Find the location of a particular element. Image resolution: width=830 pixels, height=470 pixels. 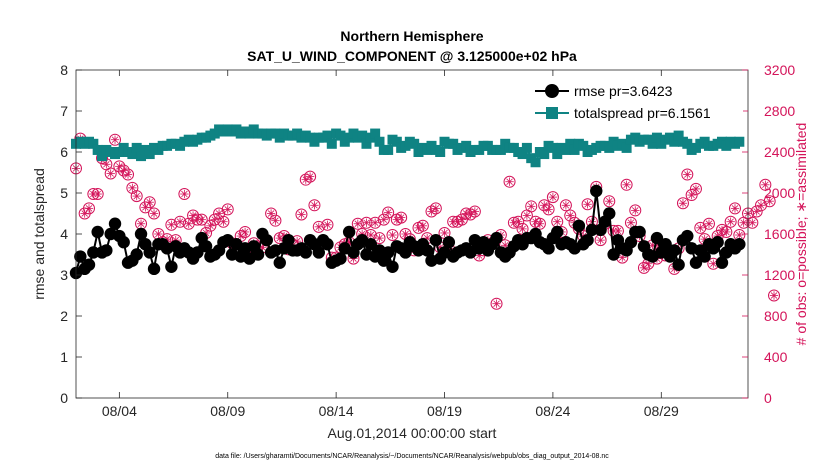

legend-rmse-label: rmse pr=3.6423 is located at coordinates (623, 91).